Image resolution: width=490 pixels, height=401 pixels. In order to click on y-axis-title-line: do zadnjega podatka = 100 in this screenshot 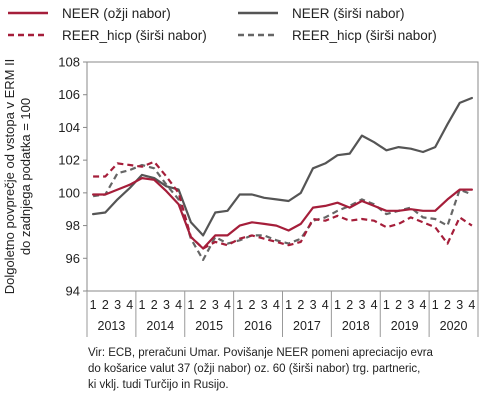, I will do `click(25, 176)`.